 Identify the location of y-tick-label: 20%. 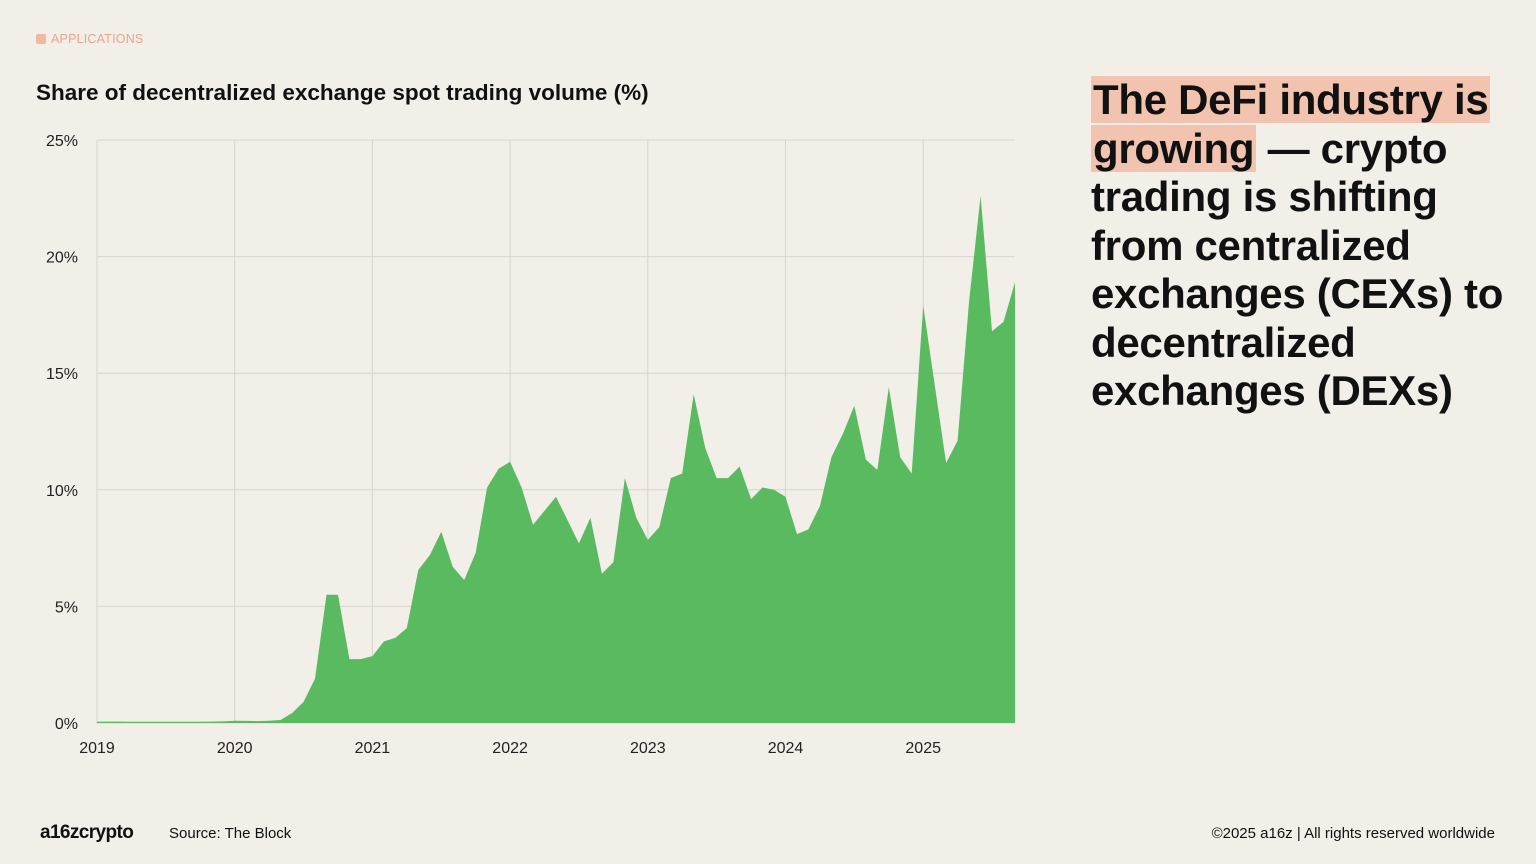
(62, 258).